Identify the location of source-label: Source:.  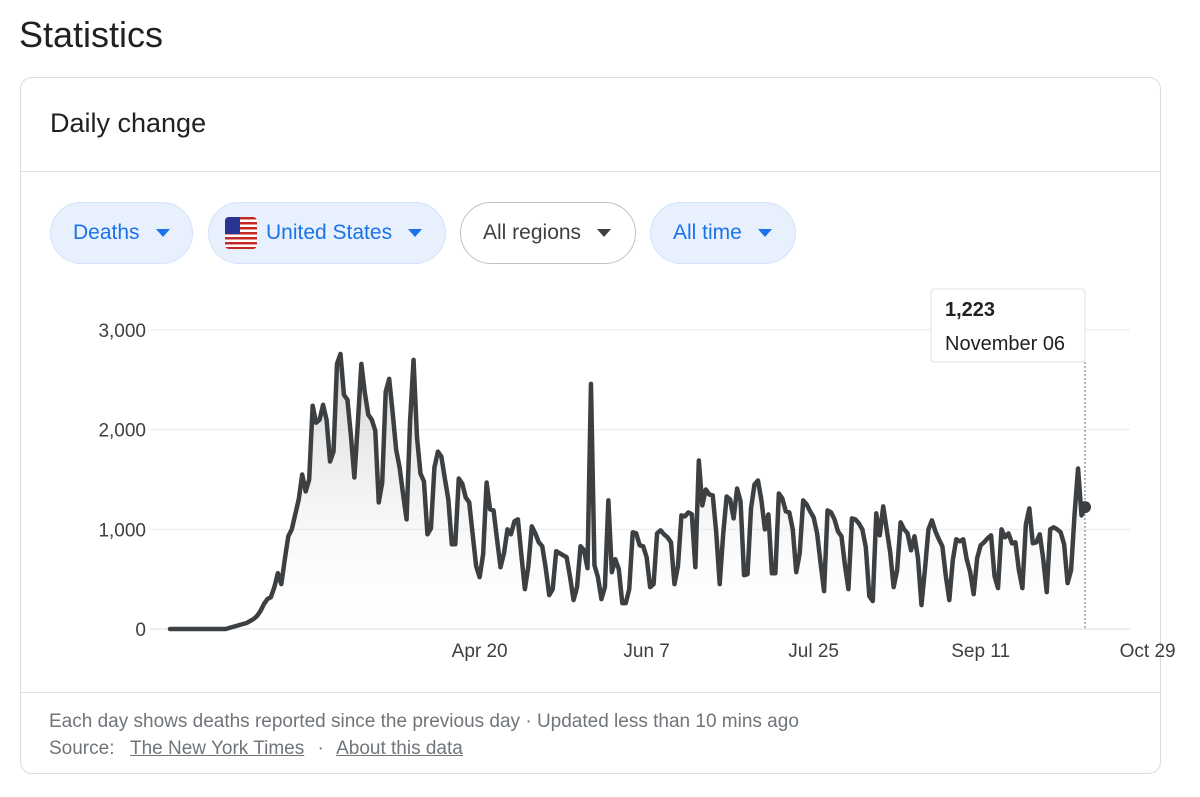
(82, 748).